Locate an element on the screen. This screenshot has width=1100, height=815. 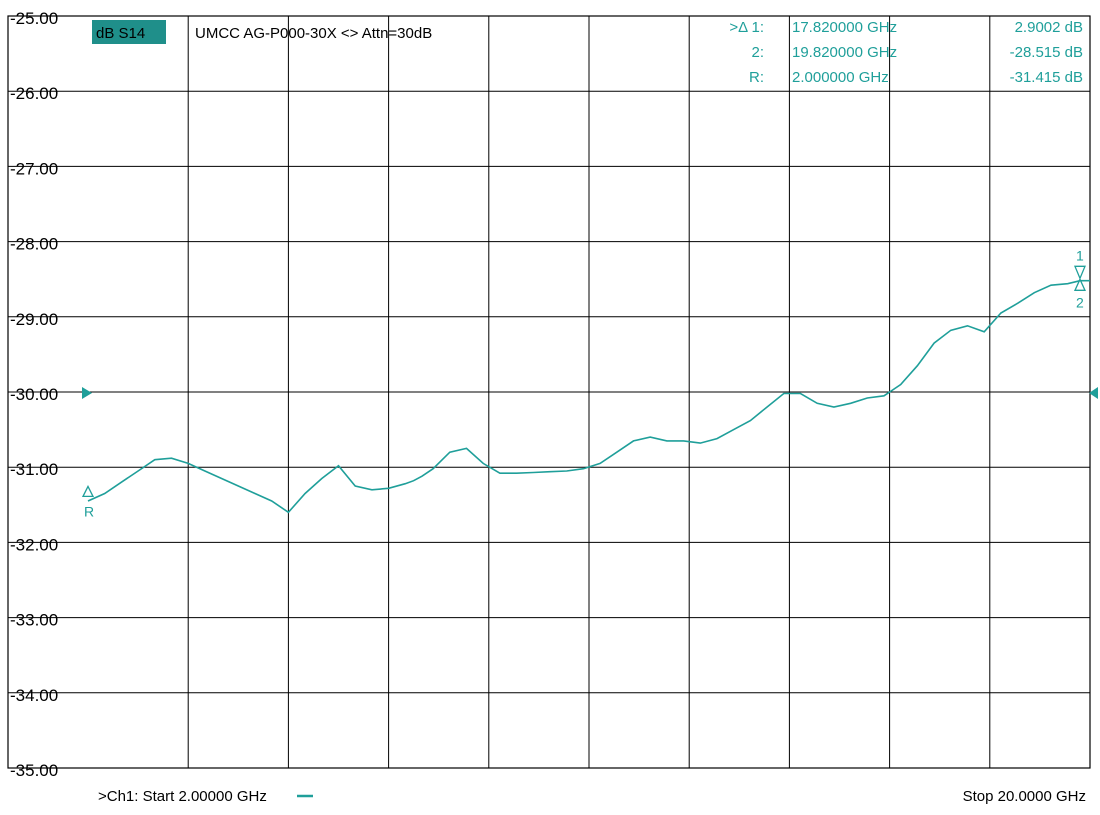
marker-readout-value-2: -28.515 dB is located at coordinates (1046, 52).